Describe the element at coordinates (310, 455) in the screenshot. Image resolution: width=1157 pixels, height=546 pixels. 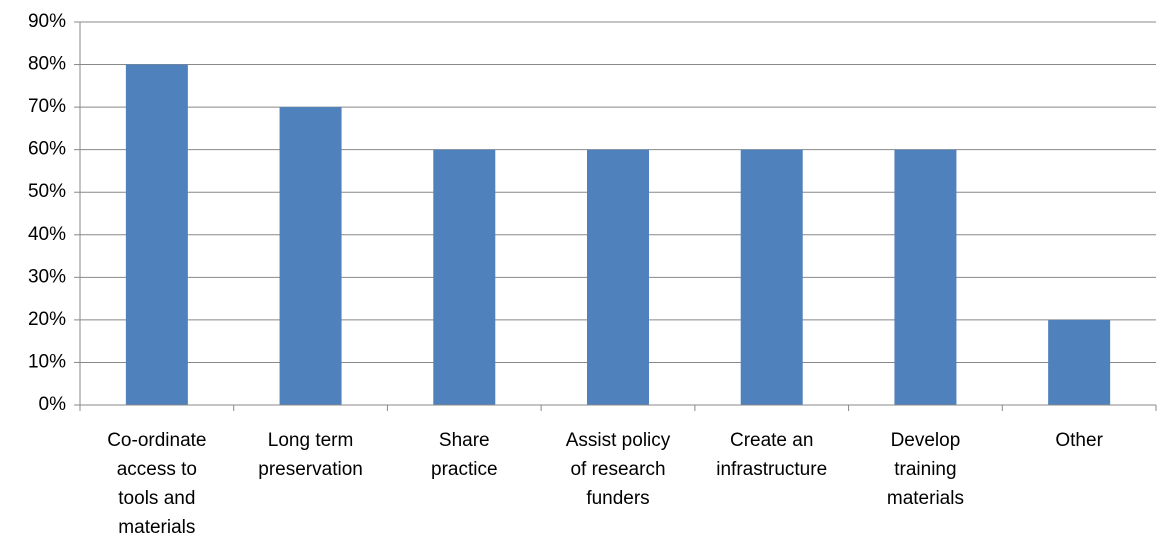
I see `x-tick-label: Long term preservation` at that location.